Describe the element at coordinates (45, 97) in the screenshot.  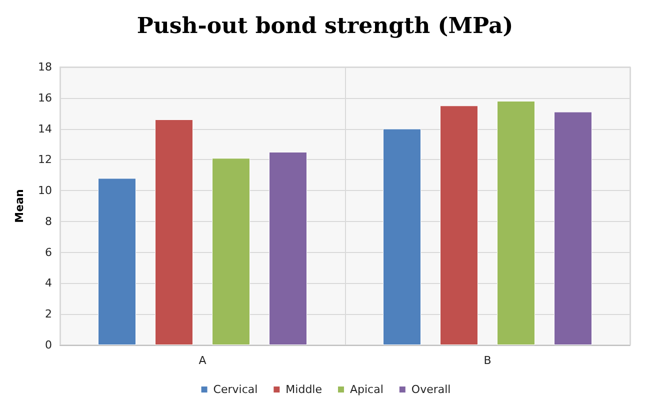
I see `y-tick-label: 16` at that location.